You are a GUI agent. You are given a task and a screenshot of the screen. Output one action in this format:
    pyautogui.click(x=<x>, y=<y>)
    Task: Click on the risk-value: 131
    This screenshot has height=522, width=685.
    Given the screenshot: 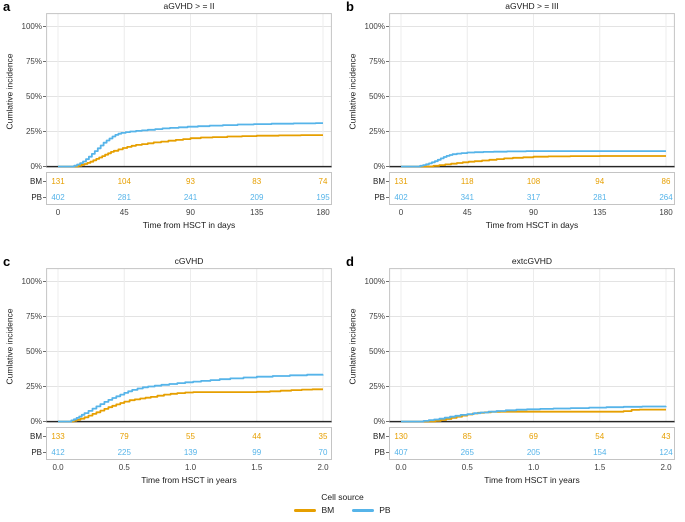 What is the action you would take?
    pyautogui.click(x=58, y=181)
    